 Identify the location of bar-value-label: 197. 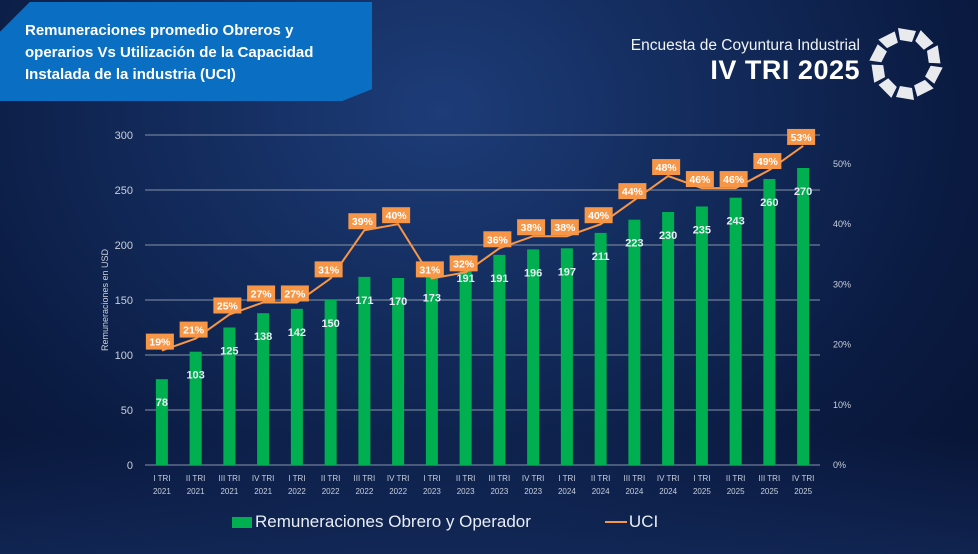
(567, 272).